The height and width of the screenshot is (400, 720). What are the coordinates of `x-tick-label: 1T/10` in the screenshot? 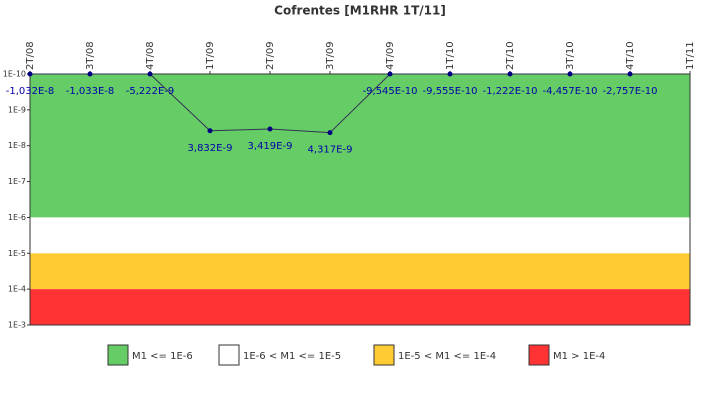 It's located at (450, 55).